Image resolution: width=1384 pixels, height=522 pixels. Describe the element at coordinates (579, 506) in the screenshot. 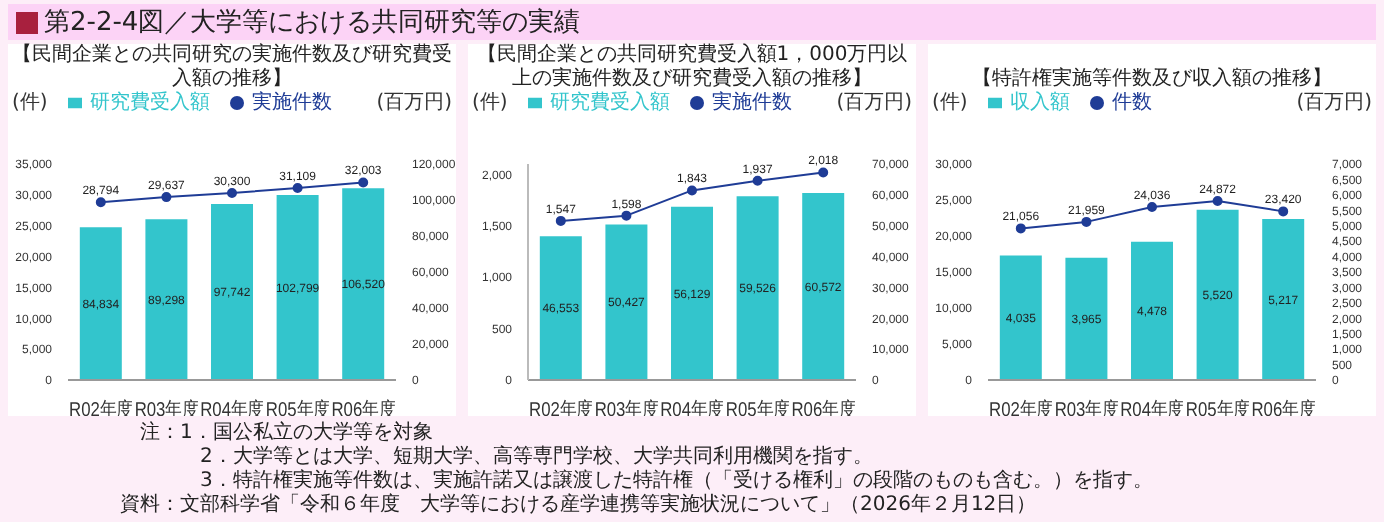

I see `text: 資料：文部科学省「令和６年度 大学等における産学連携等実施状況について」（2026年２月12日）` at that location.